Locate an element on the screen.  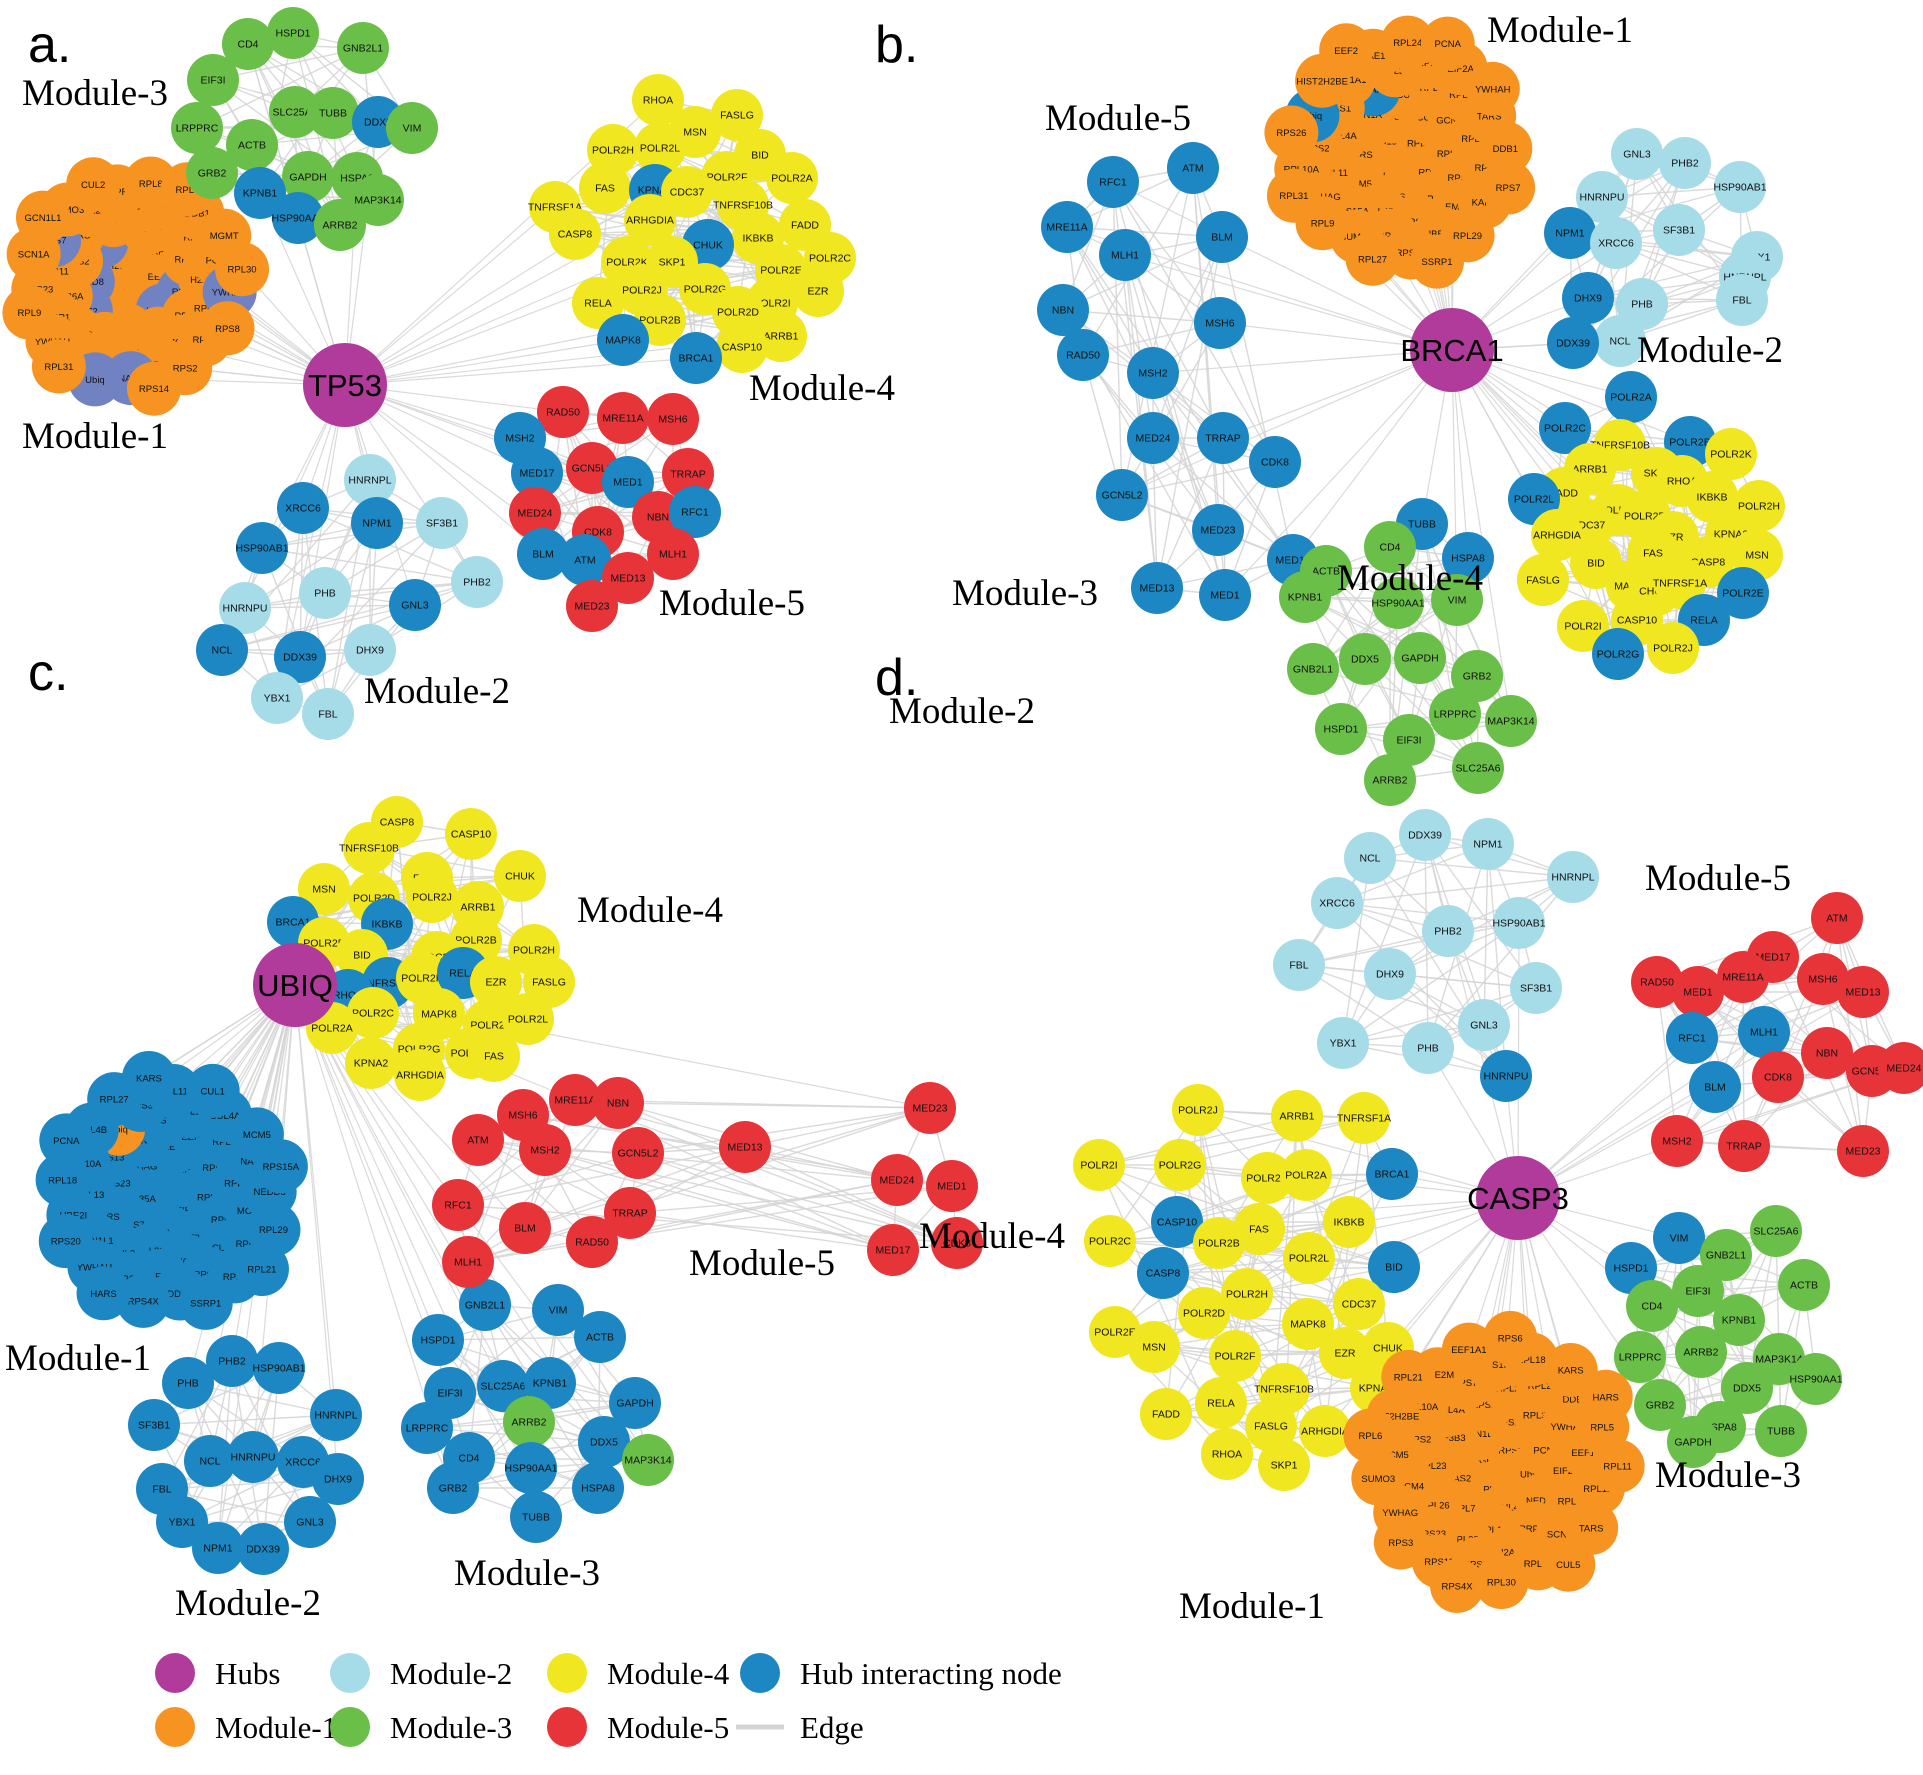
node-MED24 is located at coordinates (897, 1180).